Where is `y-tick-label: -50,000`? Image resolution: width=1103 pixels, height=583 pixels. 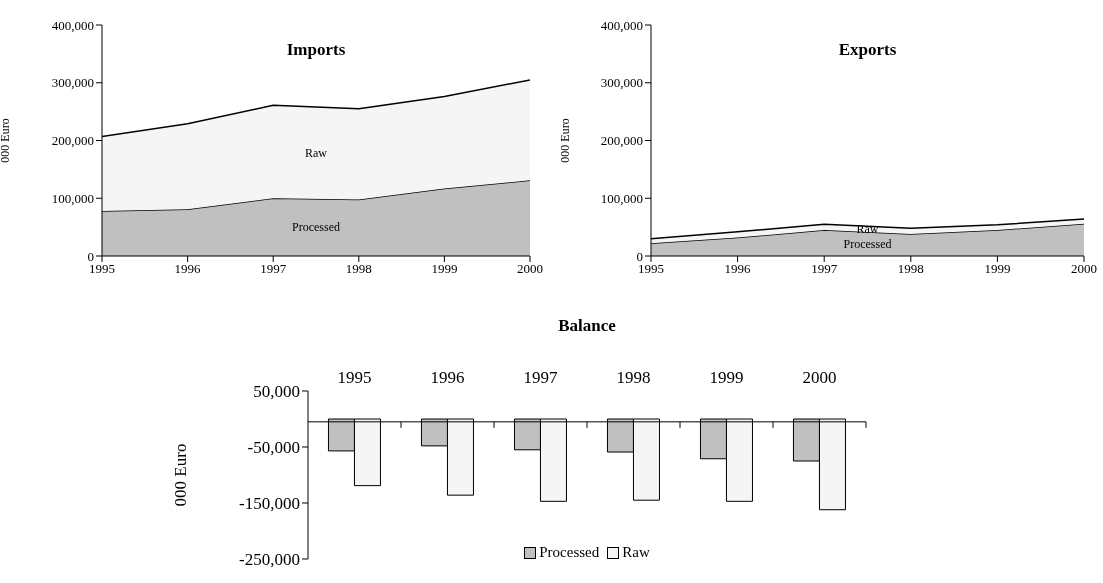 y-tick-label: -50,000 is located at coordinates (273, 448).